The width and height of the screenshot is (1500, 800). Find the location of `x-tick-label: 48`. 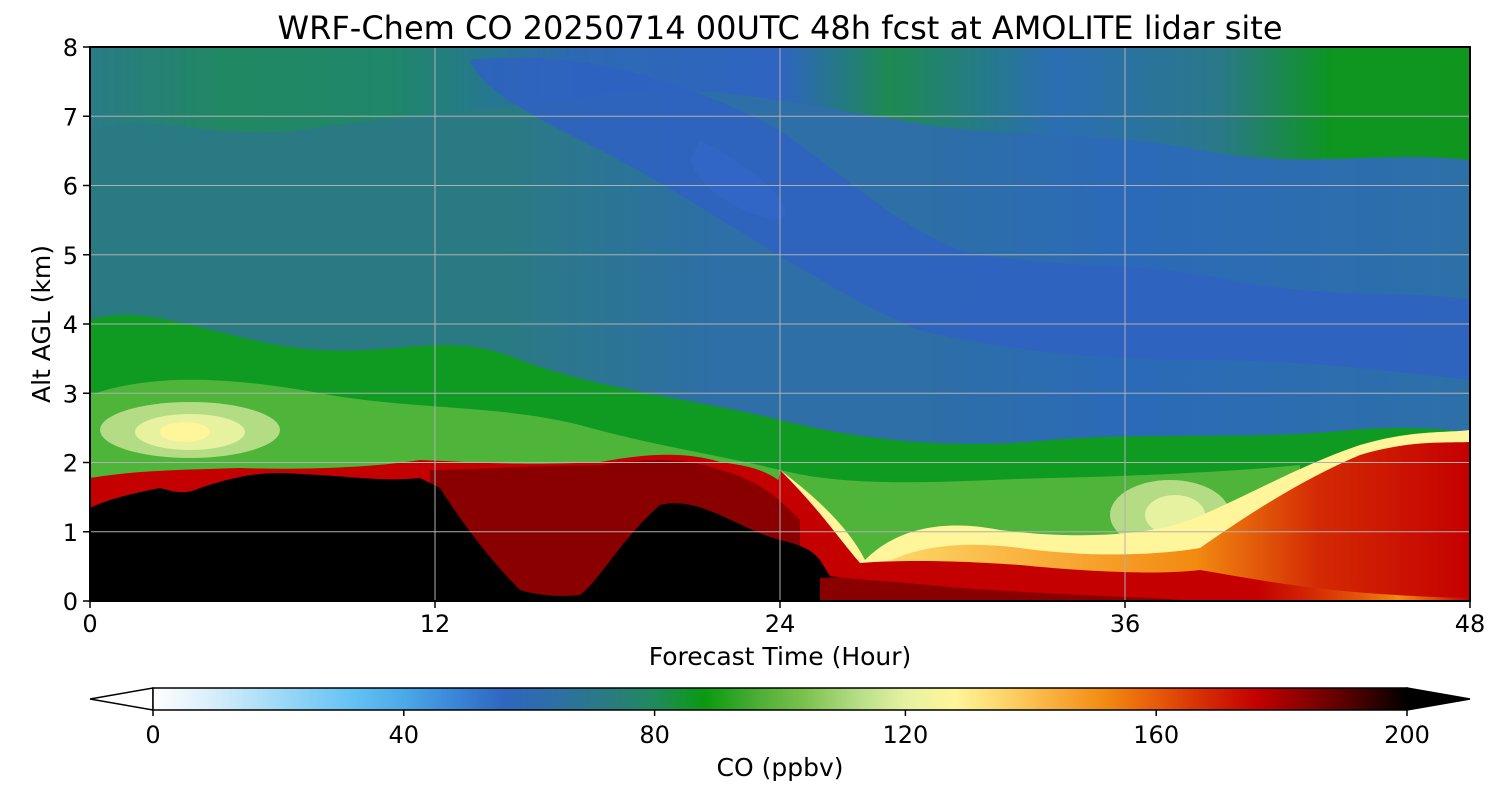

x-tick-label: 48 is located at coordinates (1470, 624).